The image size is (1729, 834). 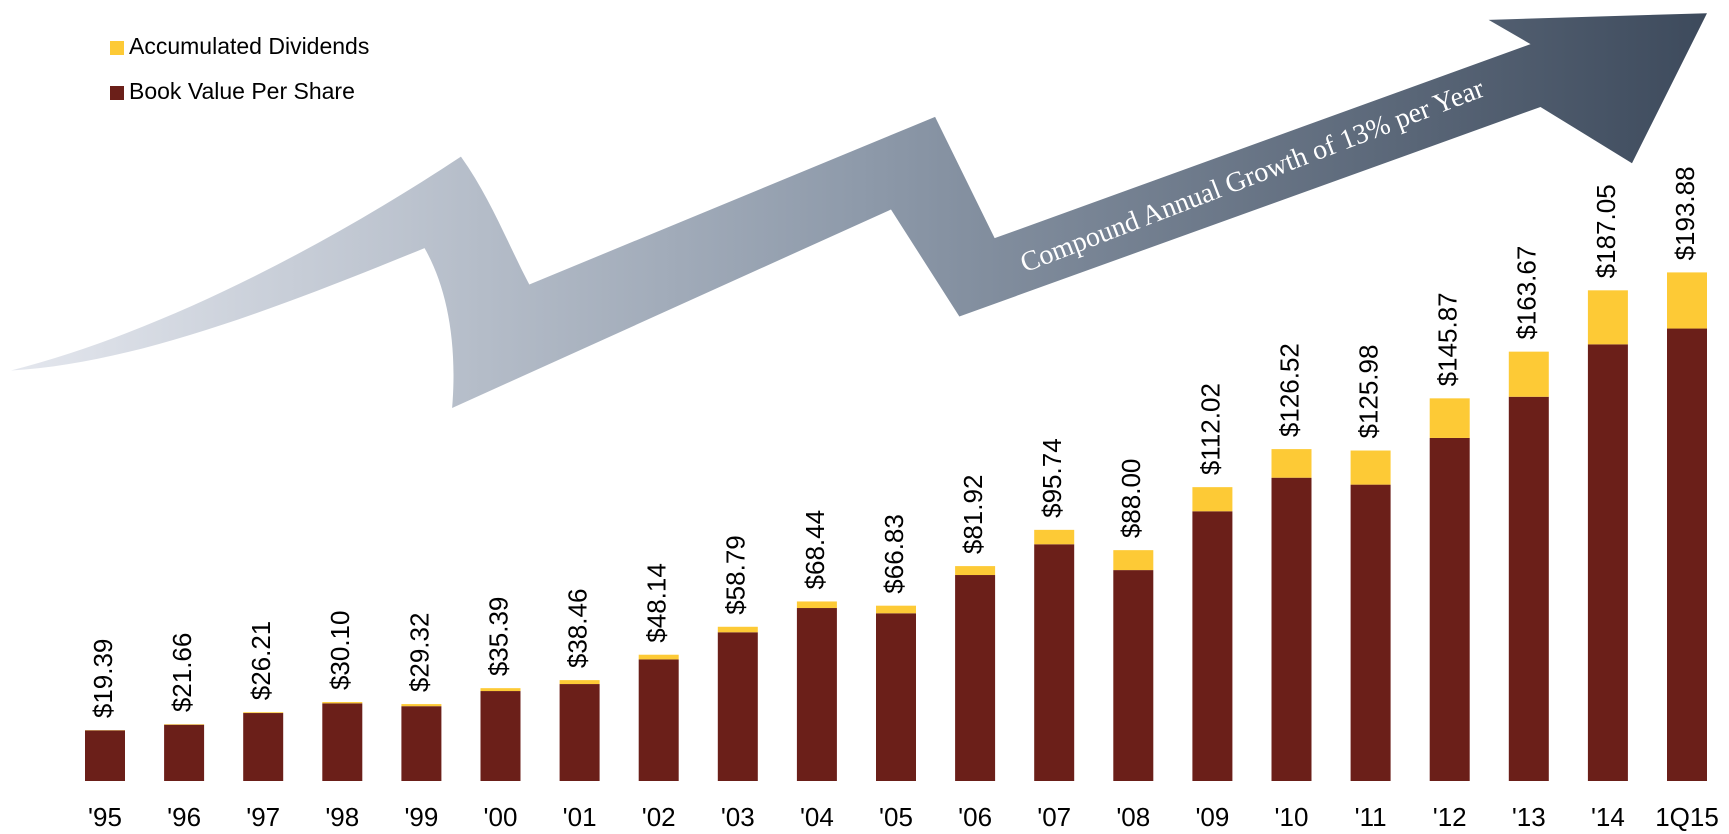 I want to click on total-label: $112.02, so click(x=1210, y=429).